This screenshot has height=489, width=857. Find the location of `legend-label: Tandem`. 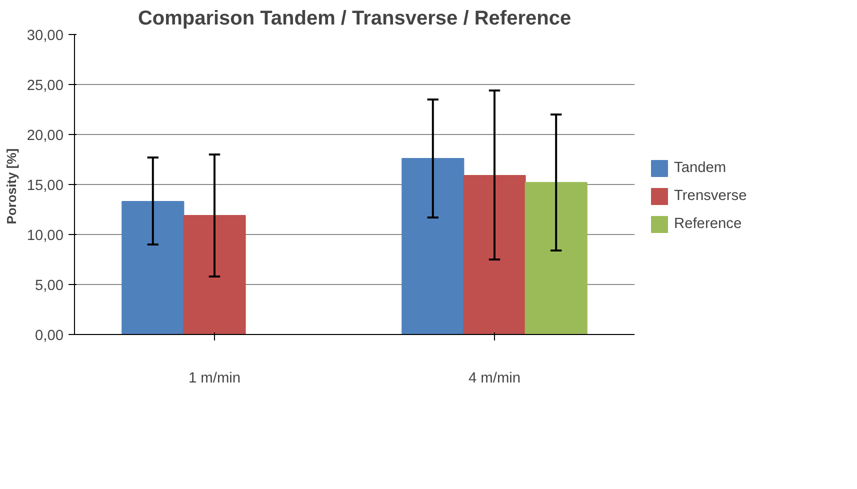

legend-label: Tandem is located at coordinates (700, 168).